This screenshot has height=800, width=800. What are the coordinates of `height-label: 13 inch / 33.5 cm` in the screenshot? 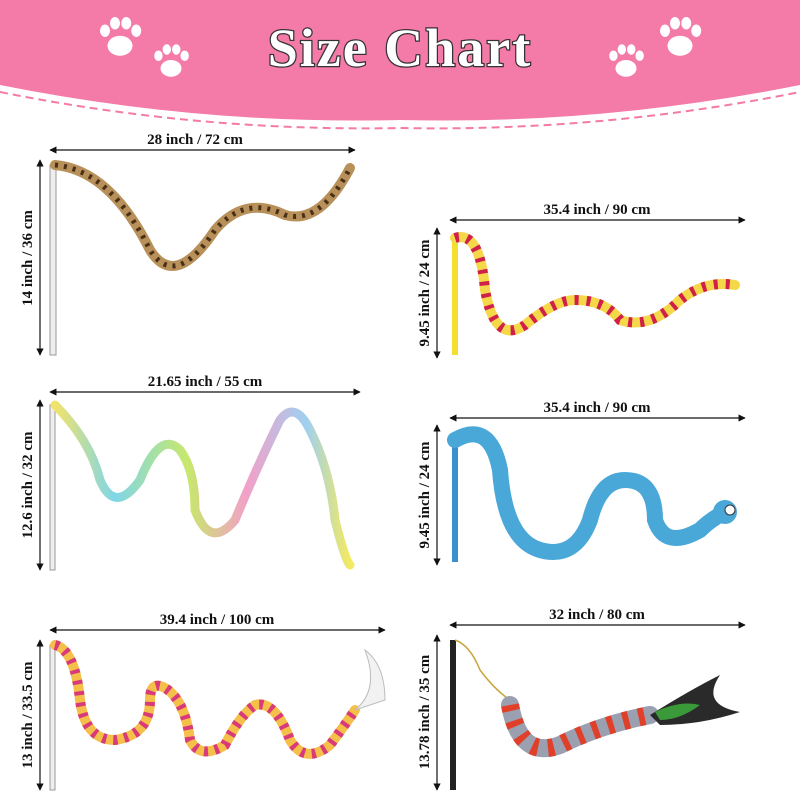 It's located at (28, 715).